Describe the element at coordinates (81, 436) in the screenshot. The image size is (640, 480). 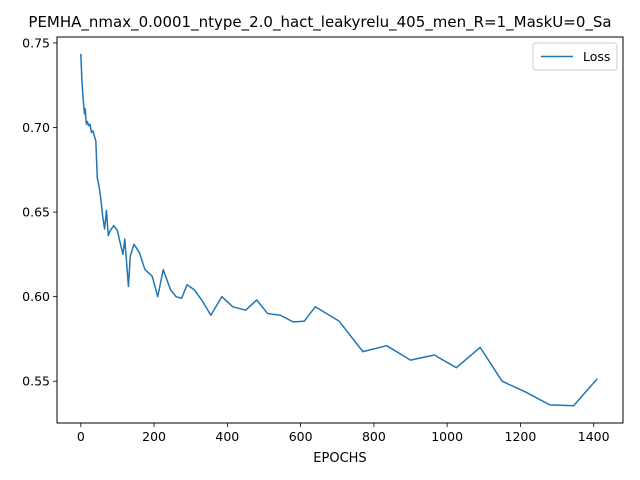
I see `x-tick-label: 0` at that location.